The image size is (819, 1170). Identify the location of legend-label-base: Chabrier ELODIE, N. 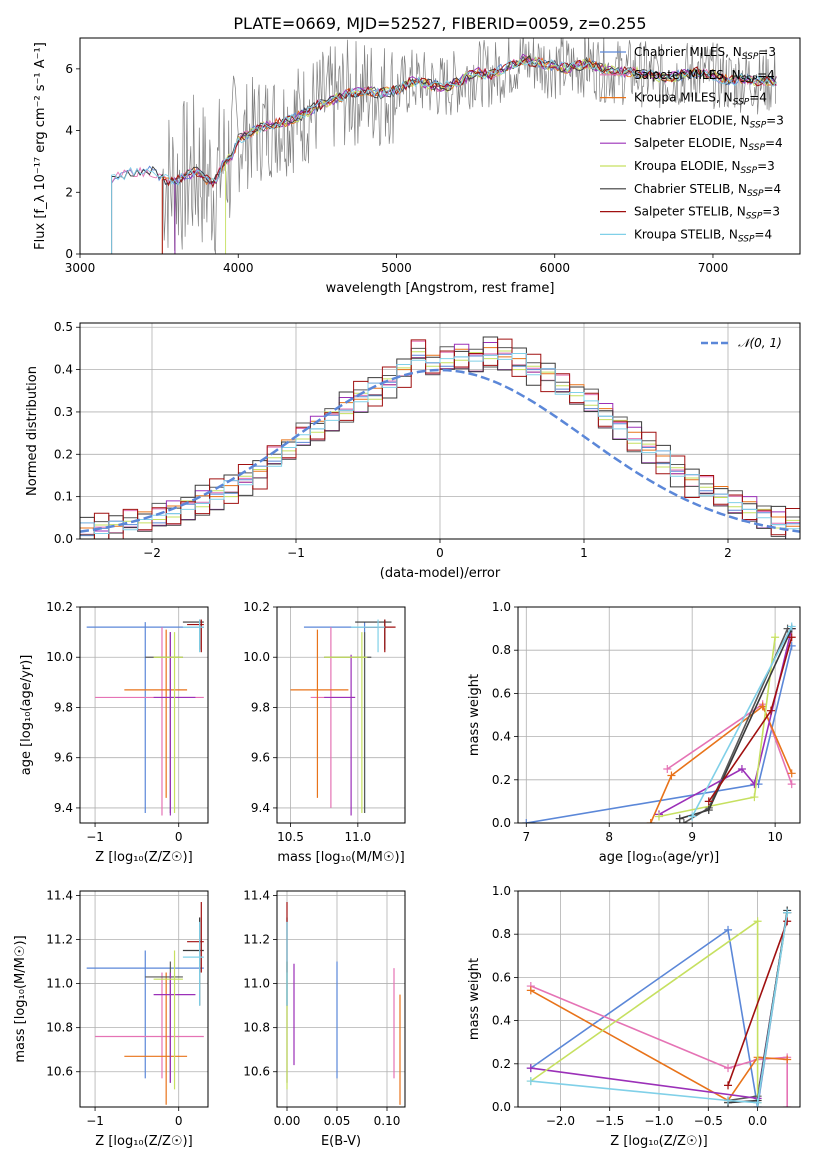
(692, 120).